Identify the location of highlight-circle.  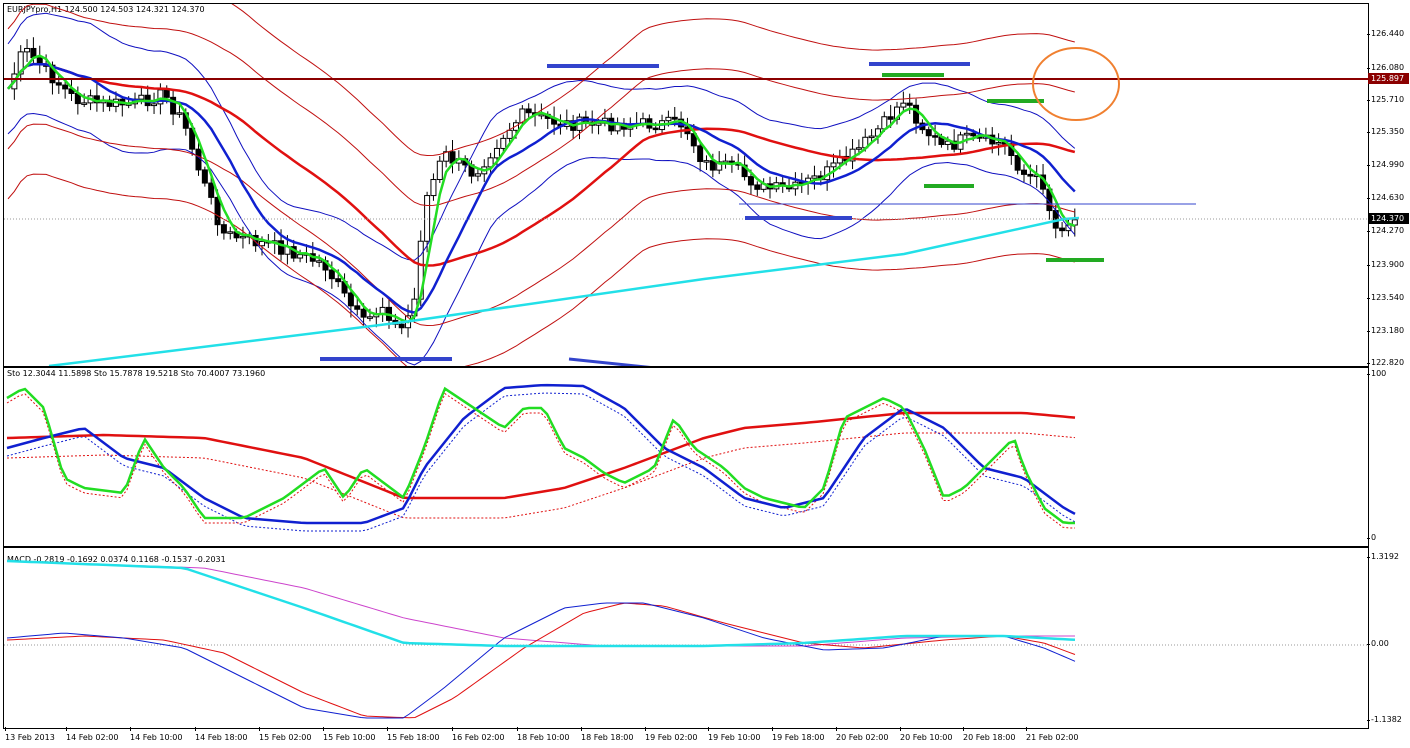
(1076, 84).